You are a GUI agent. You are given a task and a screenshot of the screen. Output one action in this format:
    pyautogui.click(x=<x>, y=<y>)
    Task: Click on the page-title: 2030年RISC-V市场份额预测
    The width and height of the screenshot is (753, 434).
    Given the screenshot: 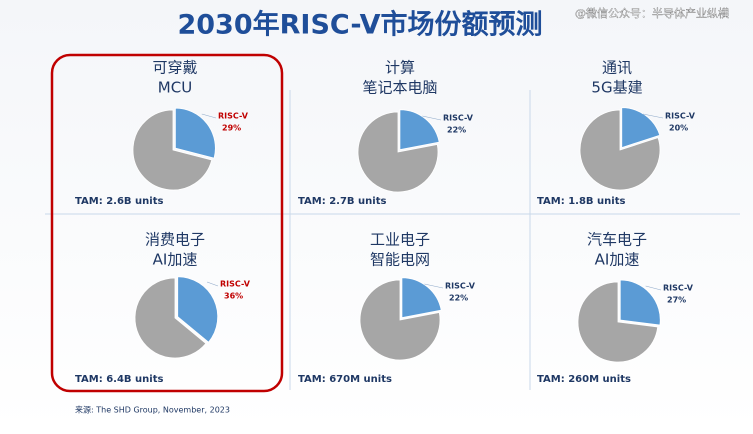 What is the action you would take?
    pyautogui.click(x=359, y=25)
    